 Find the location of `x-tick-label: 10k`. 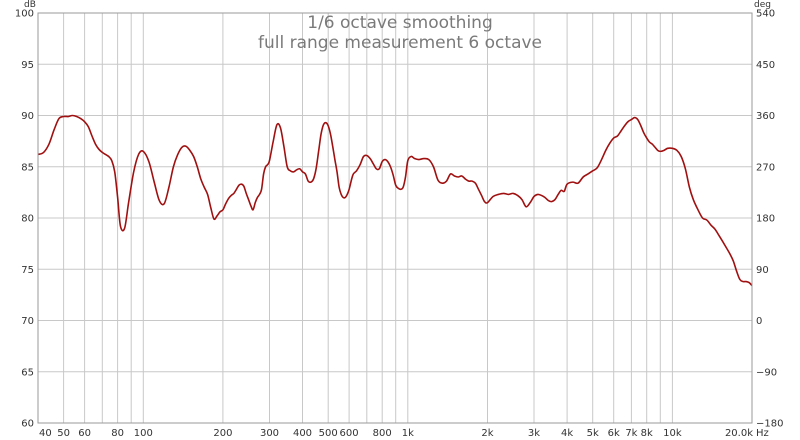

x-tick-label: 10k is located at coordinates (672, 433).